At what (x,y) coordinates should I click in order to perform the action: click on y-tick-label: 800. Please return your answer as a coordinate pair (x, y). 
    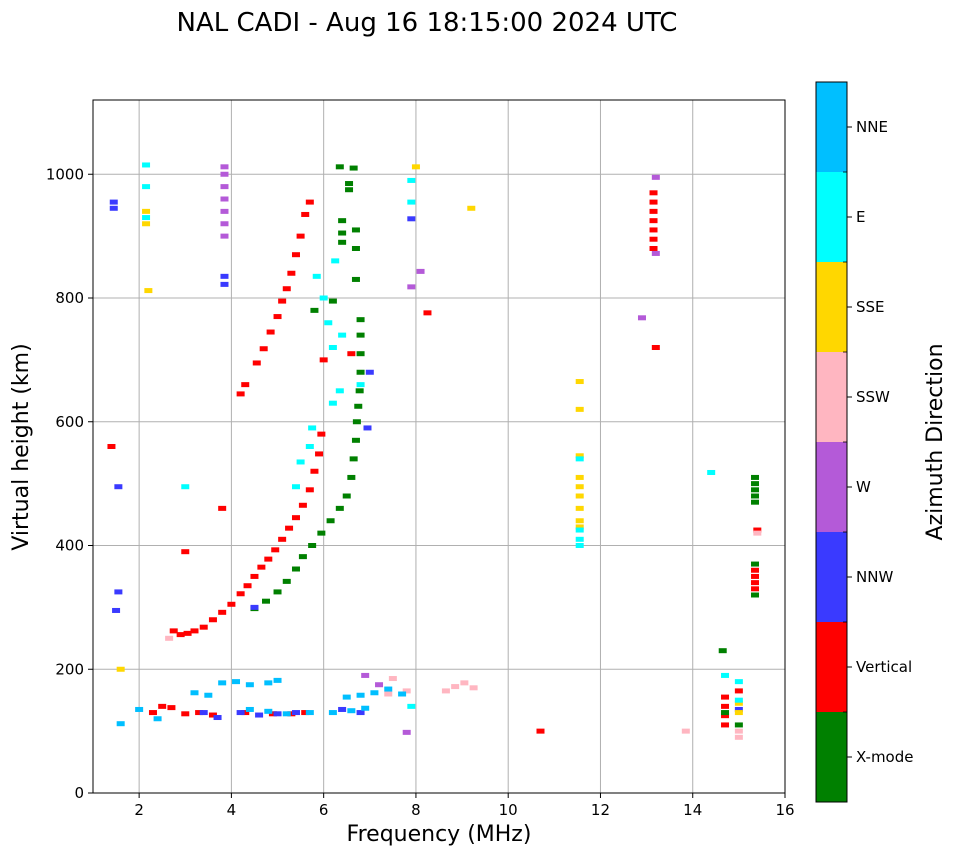
    Looking at the image, I should click on (69, 298).